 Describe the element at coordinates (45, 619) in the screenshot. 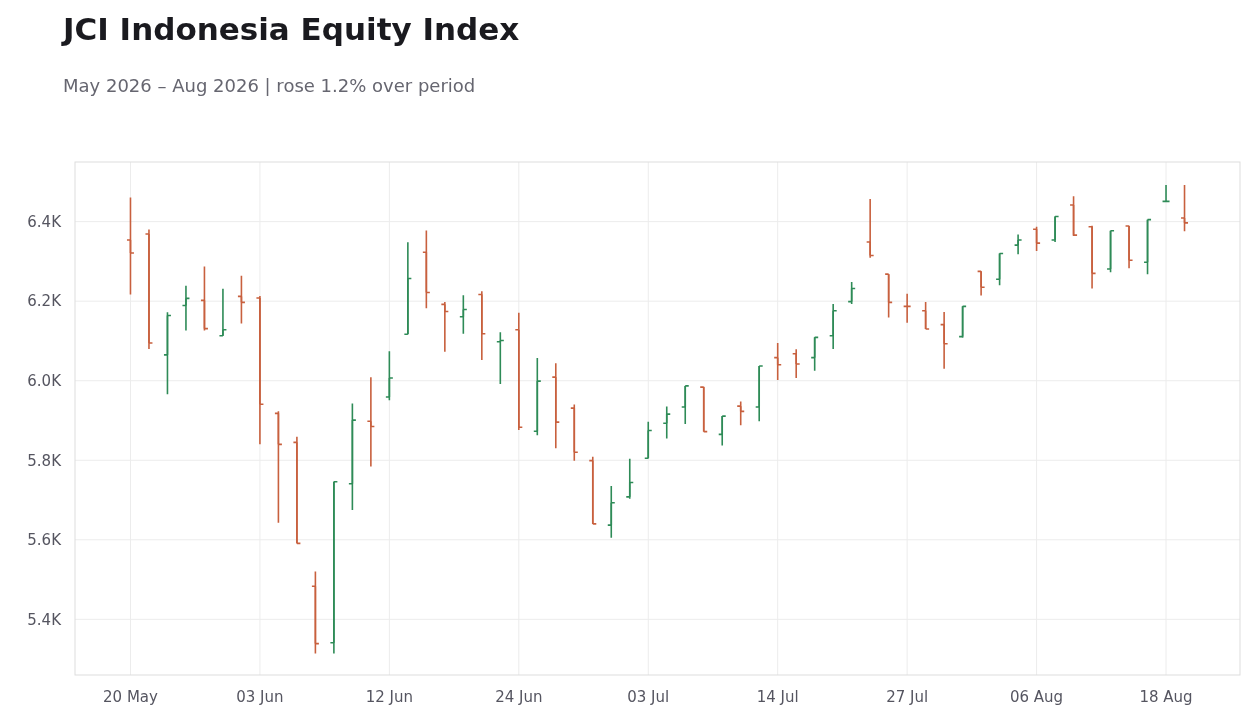

I see `y-tick-label: 5.4K` at that location.